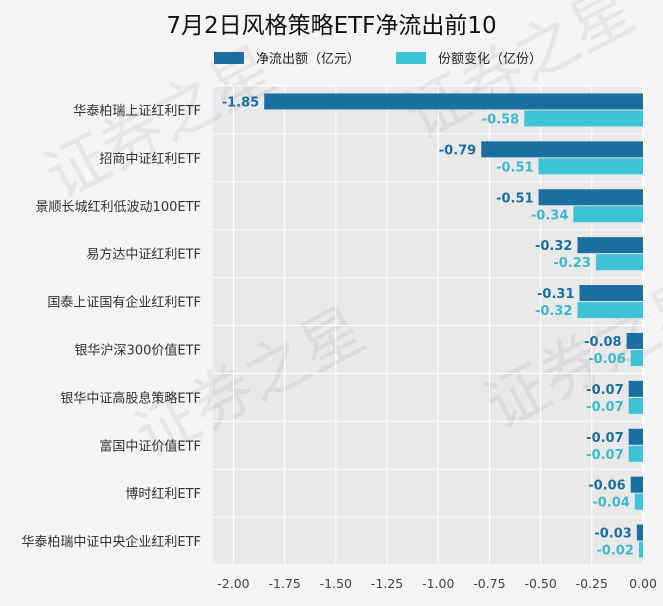 The width and height of the screenshot is (663, 606). What do you see at coordinates (500, 119) in the screenshot?
I see `data-label: -0.58` at bounding box center [500, 119].